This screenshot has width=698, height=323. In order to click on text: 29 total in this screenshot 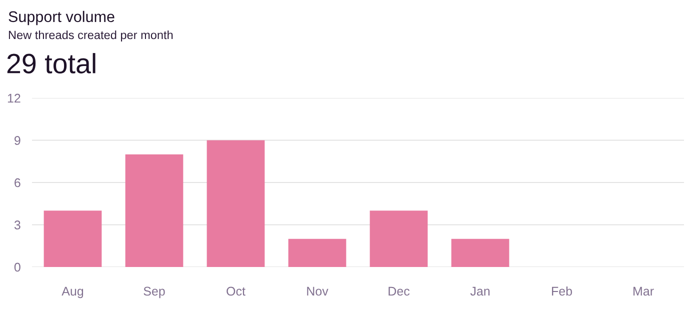, I will do `click(51, 63)`.